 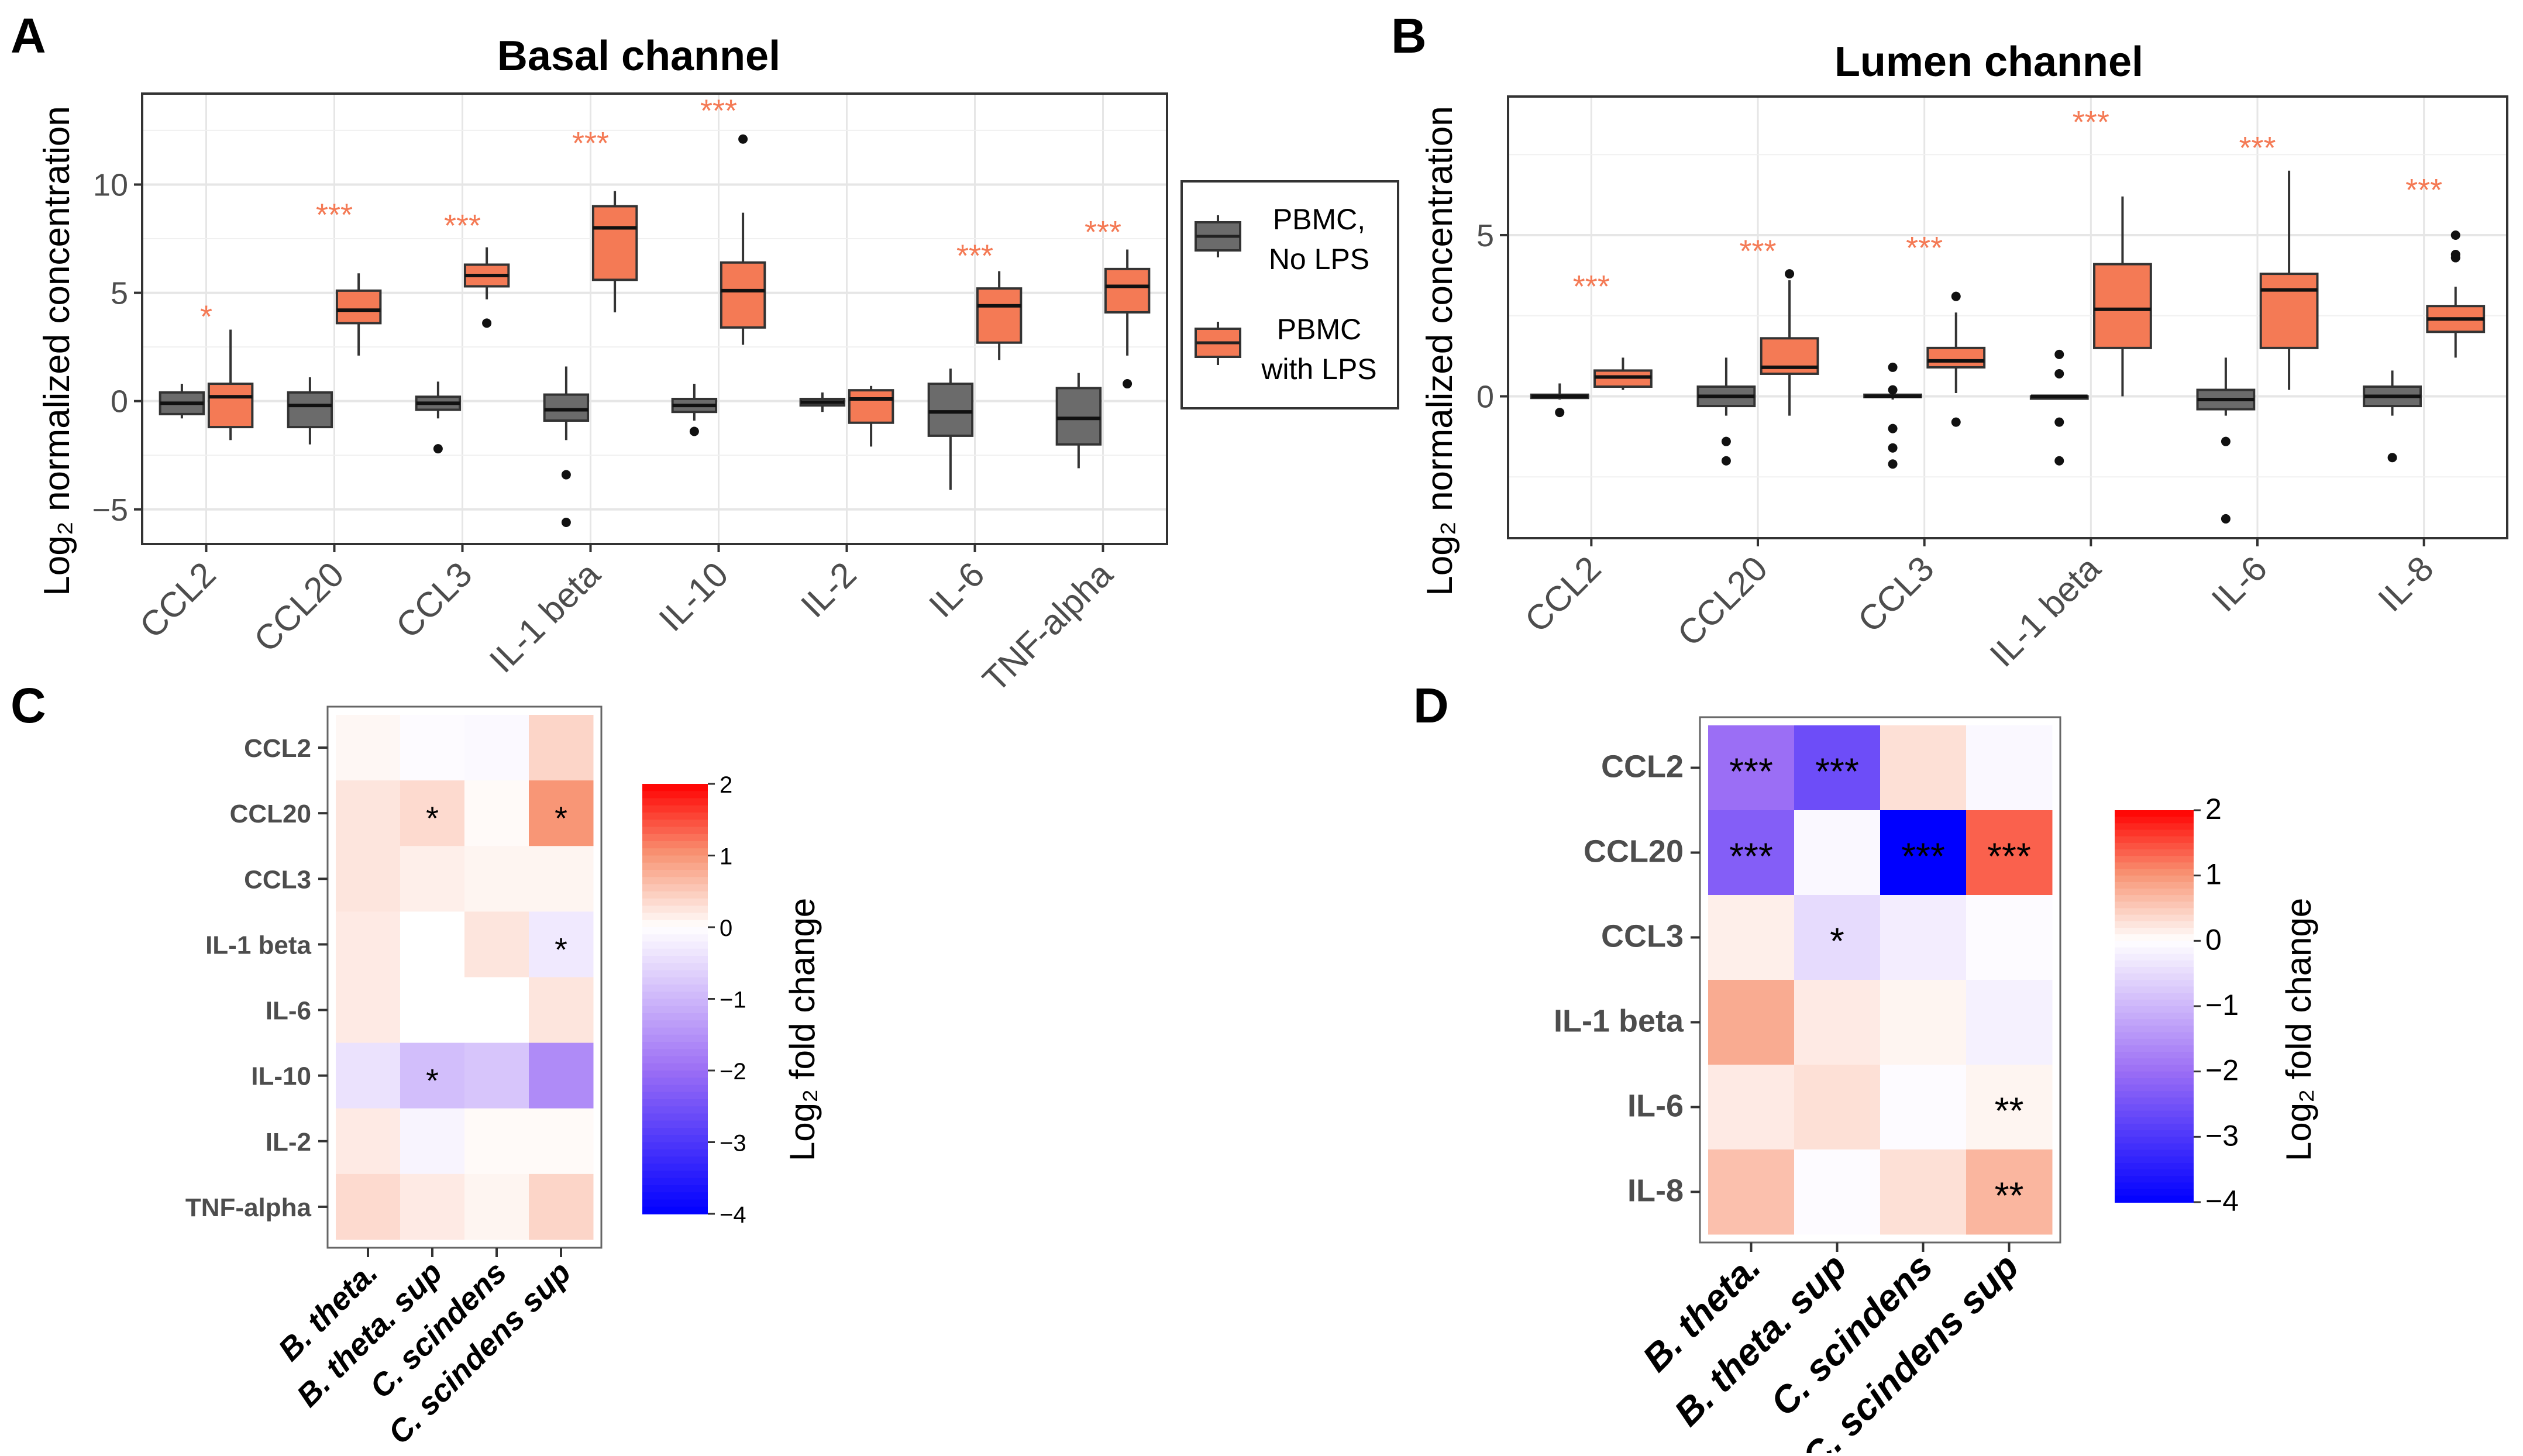 What do you see at coordinates (2257, 148) in the screenshot?
I see `panel-b-significance-il-6: ***` at bounding box center [2257, 148].